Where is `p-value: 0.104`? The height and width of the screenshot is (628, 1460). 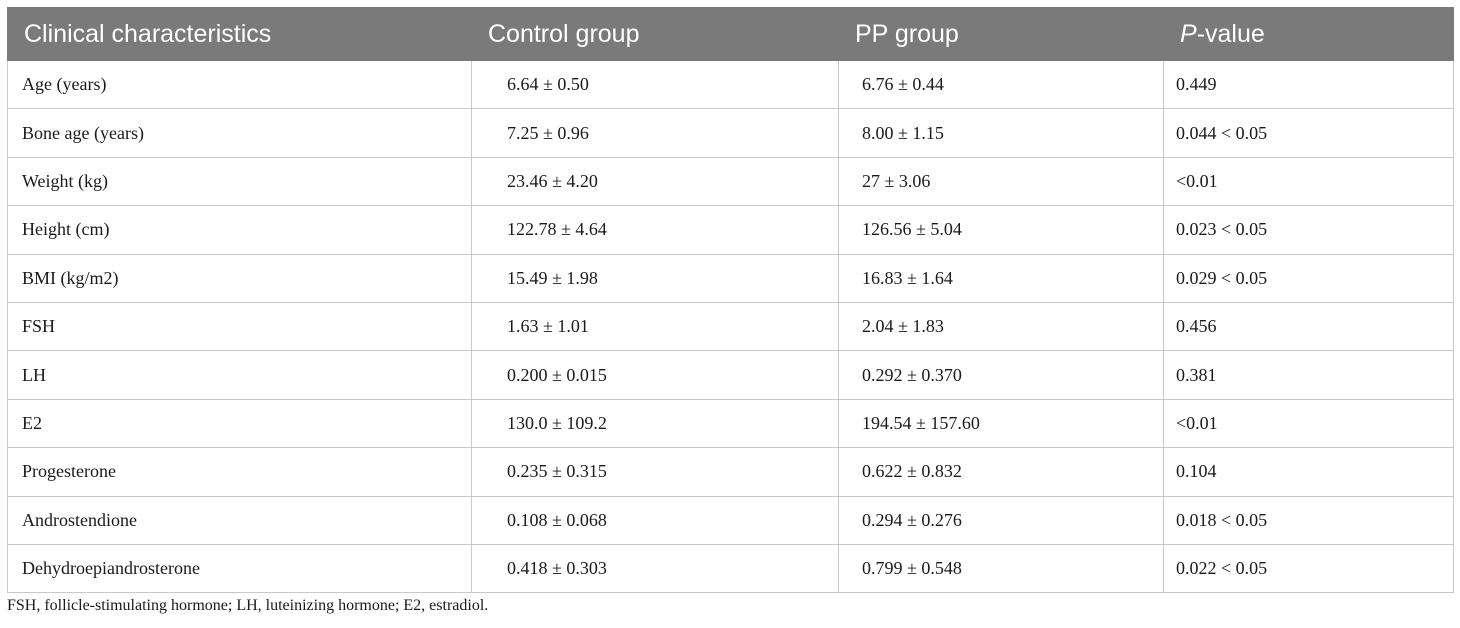 p-value: 0.104 is located at coordinates (1308, 472).